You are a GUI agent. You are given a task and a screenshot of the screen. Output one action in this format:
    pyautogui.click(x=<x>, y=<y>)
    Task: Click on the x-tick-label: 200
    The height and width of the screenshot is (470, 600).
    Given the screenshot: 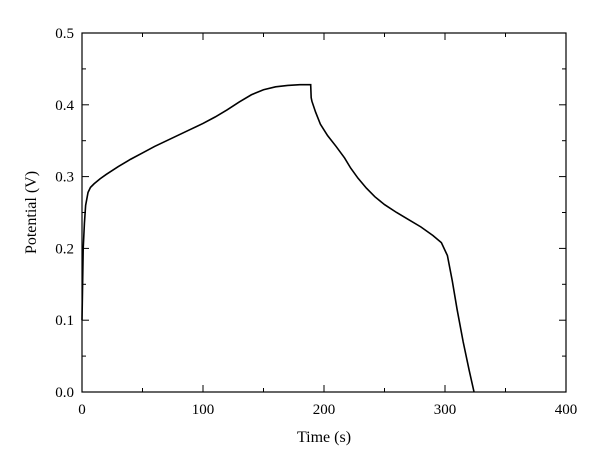 What is the action you would take?
    pyautogui.click(x=324, y=410)
    